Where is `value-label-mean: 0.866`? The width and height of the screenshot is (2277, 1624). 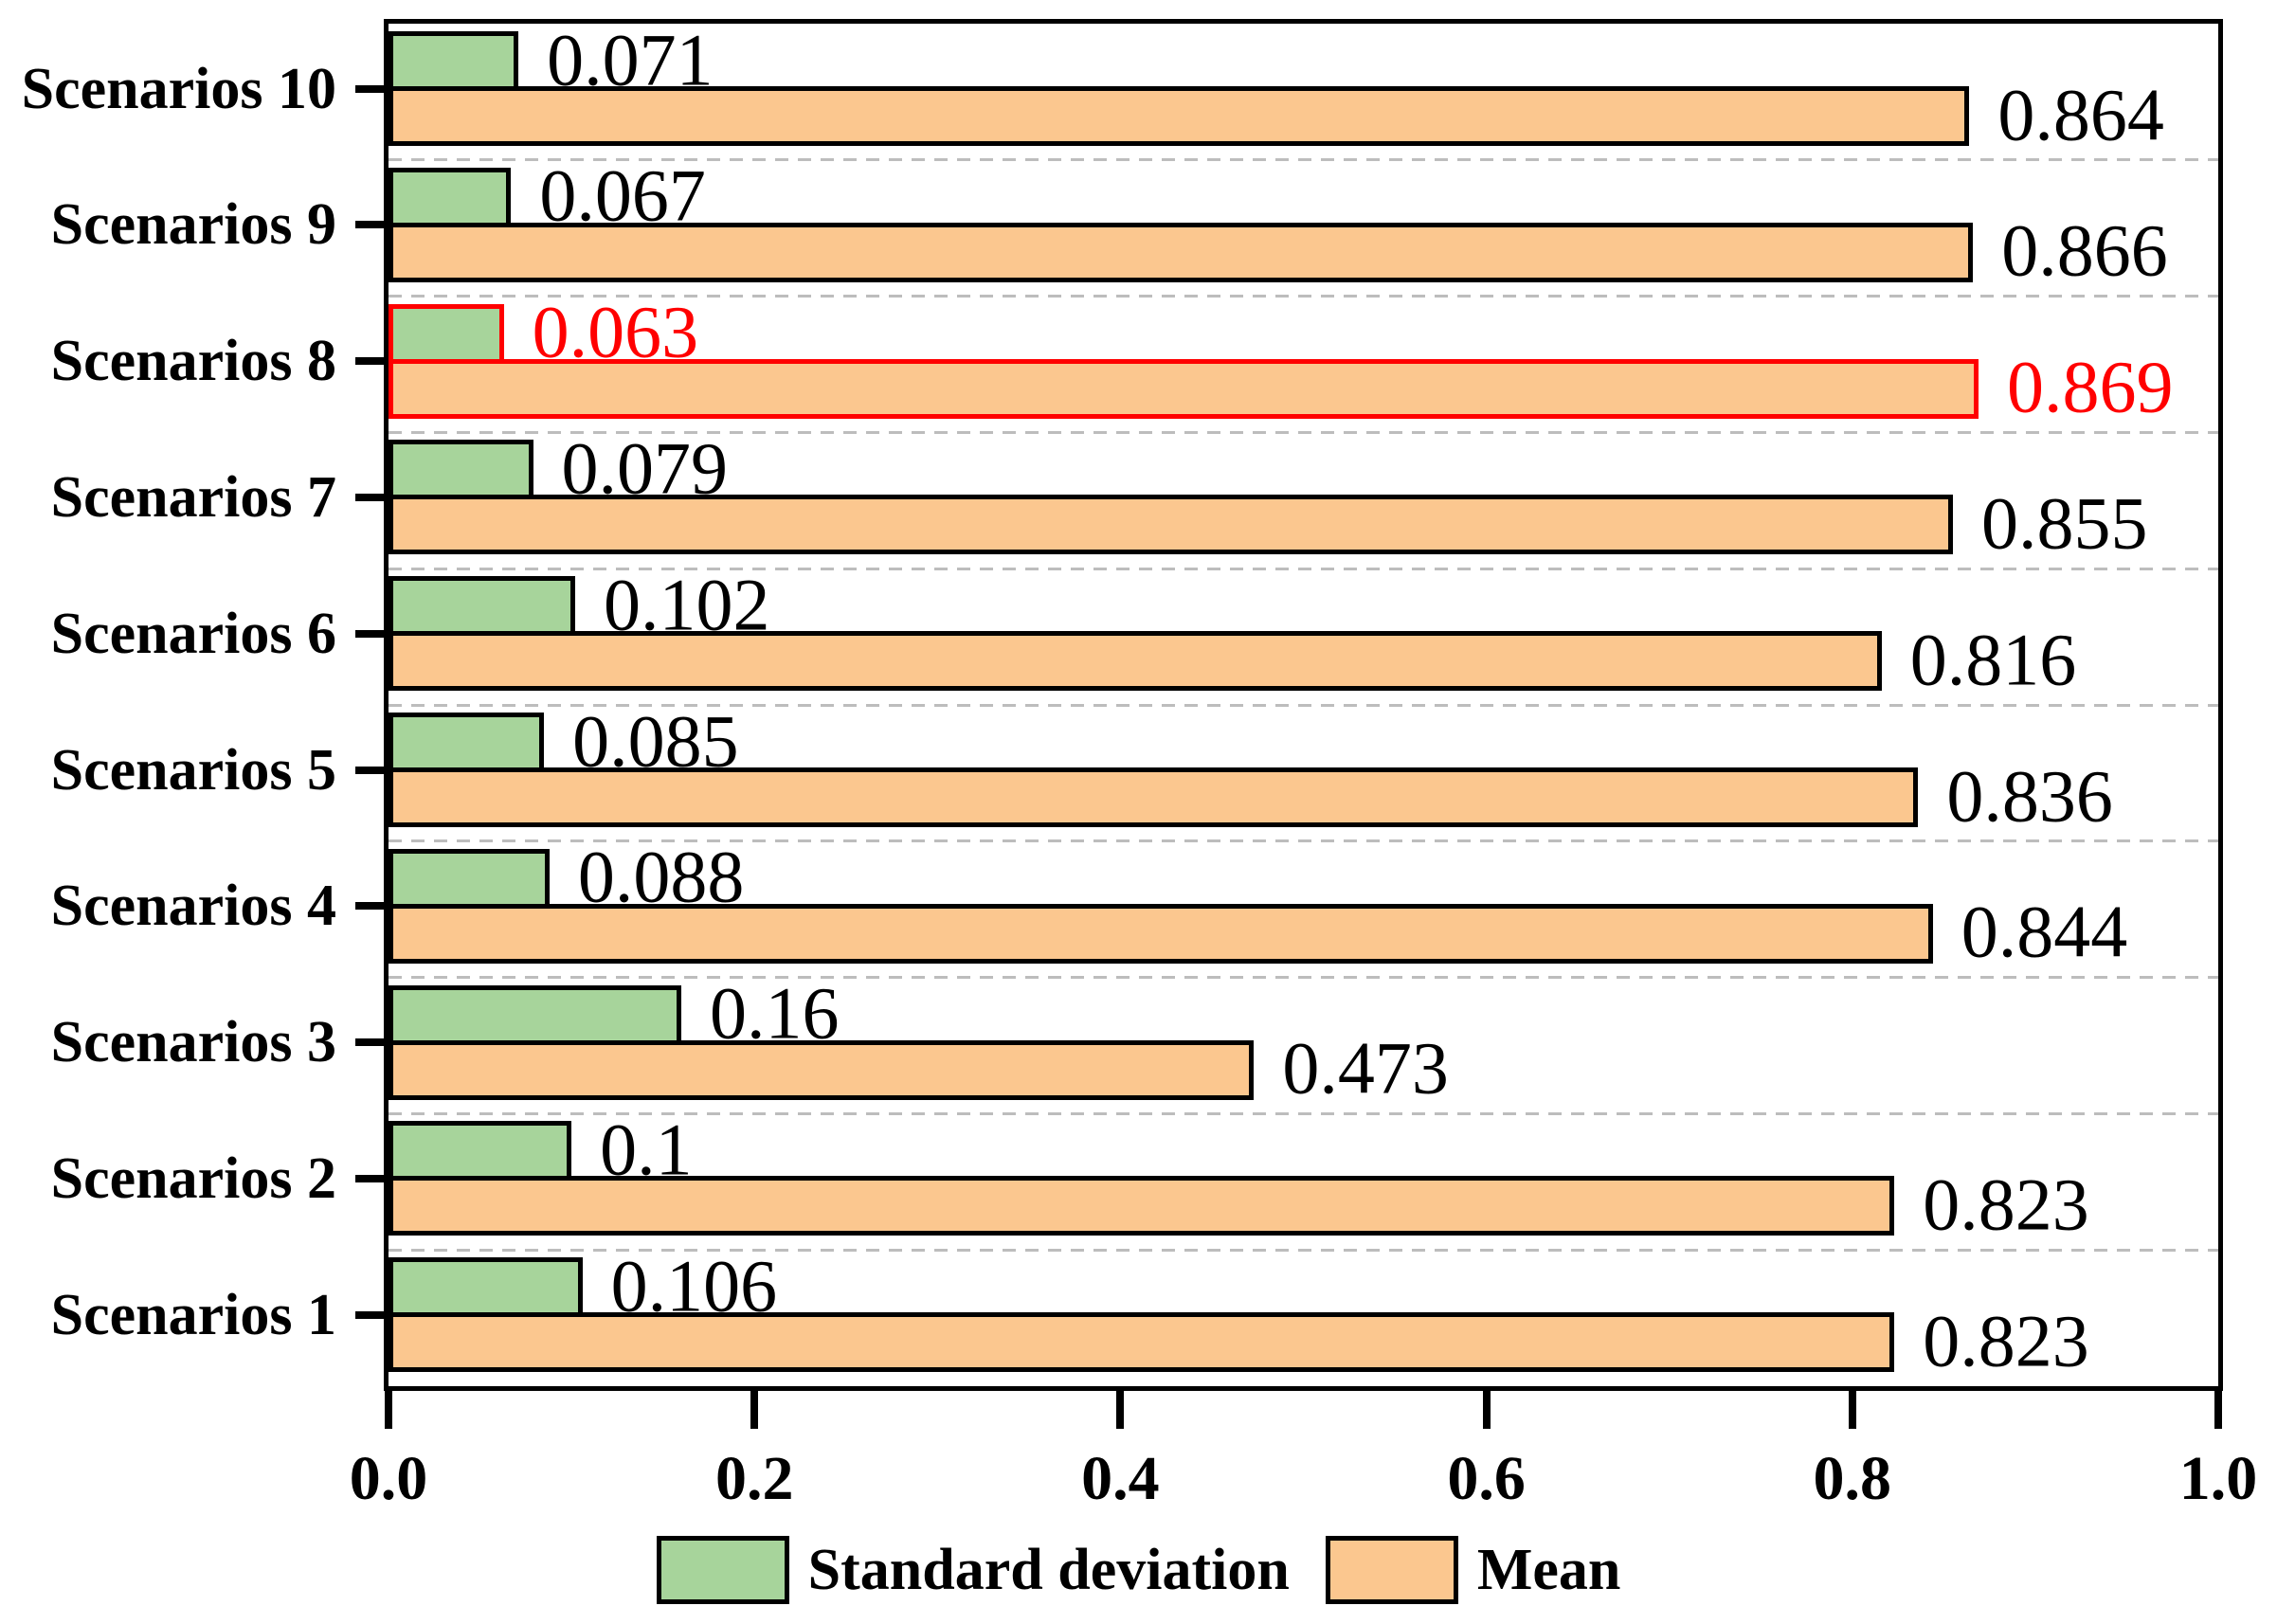
value-label-mean: 0.866 is located at coordinates (2084, 250).